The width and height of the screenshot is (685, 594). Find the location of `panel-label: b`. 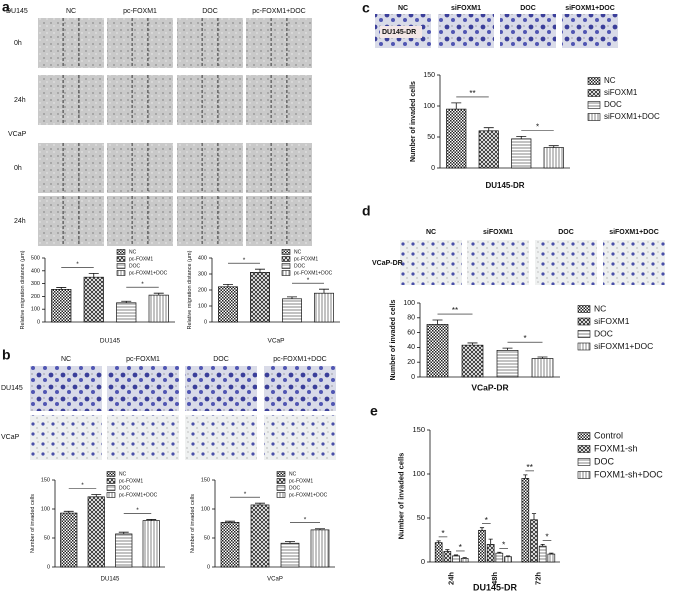

panel-label: b is located at coordinates (6, 355).